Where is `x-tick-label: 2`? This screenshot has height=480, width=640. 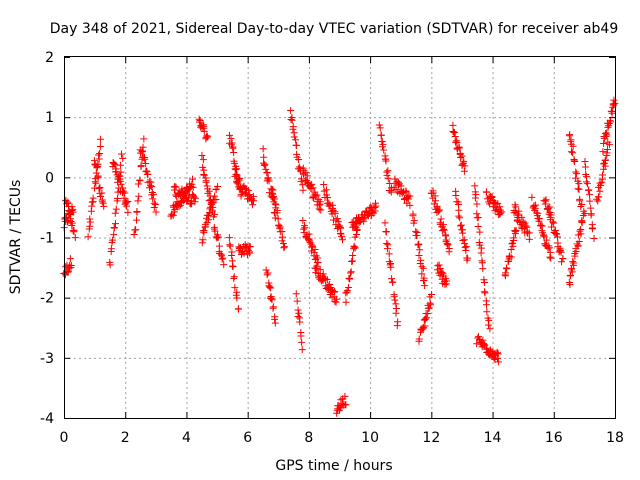
x-tick-label: 2 is located at coordinates (125, 438).